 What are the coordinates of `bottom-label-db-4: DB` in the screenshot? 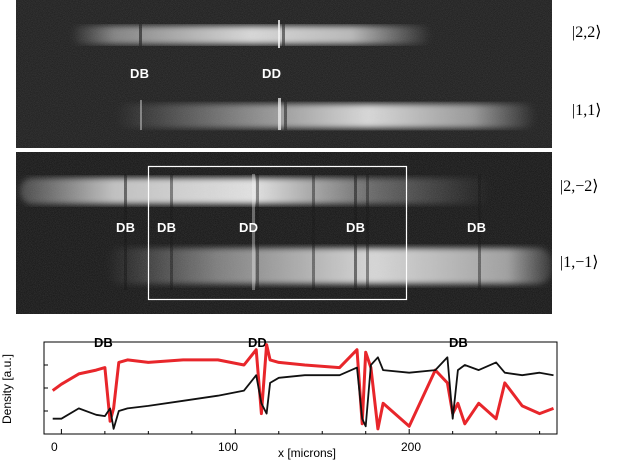 It's located at (477, 227).